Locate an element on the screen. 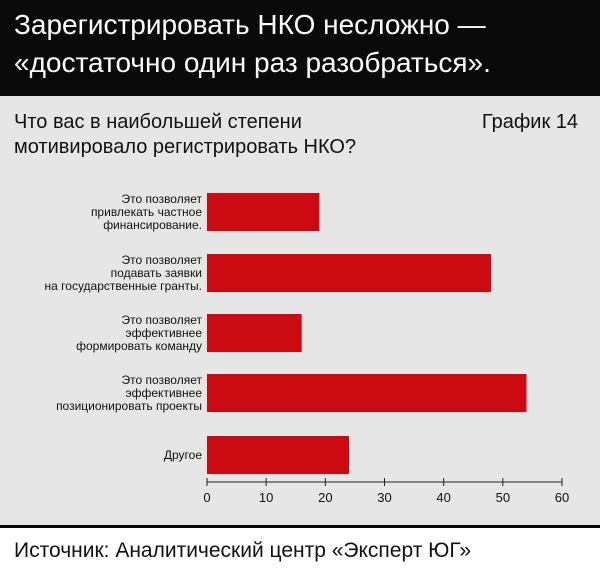  category-label-2-line-3: на государственные гранты. is located at coordinates (123, 286).